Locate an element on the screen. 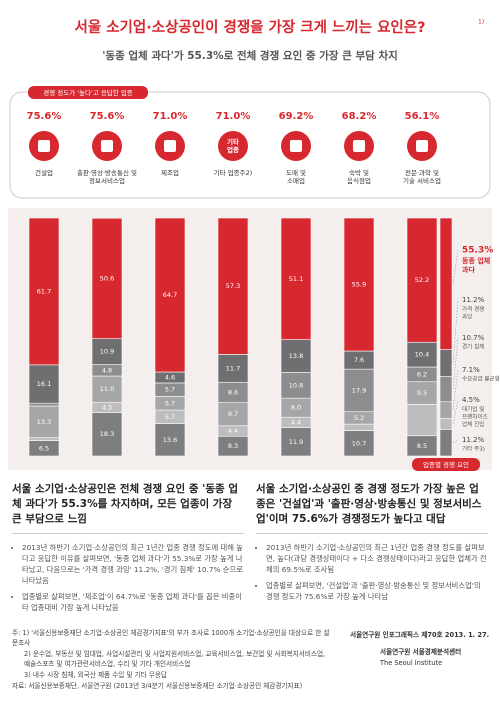  value-label: 4.4 is located at coordinates (233, 431).